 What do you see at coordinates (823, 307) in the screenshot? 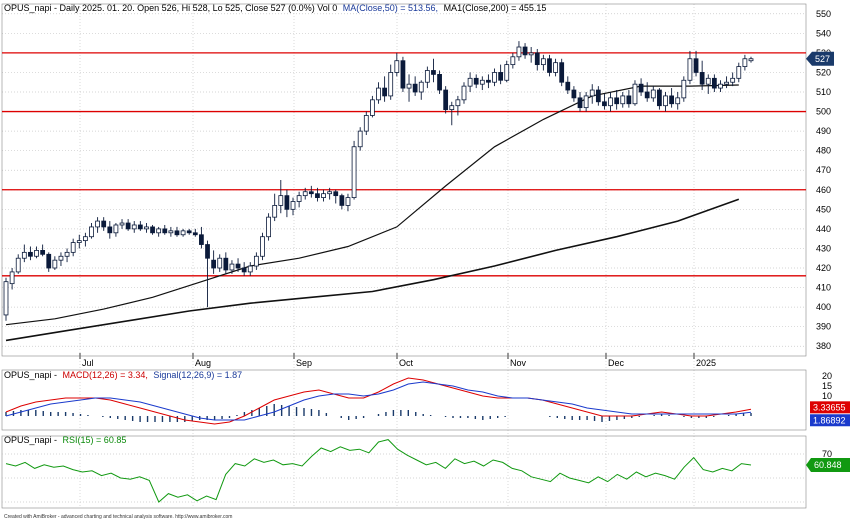
I see `price-tick-label: 400` at bounding box center [823, 307].